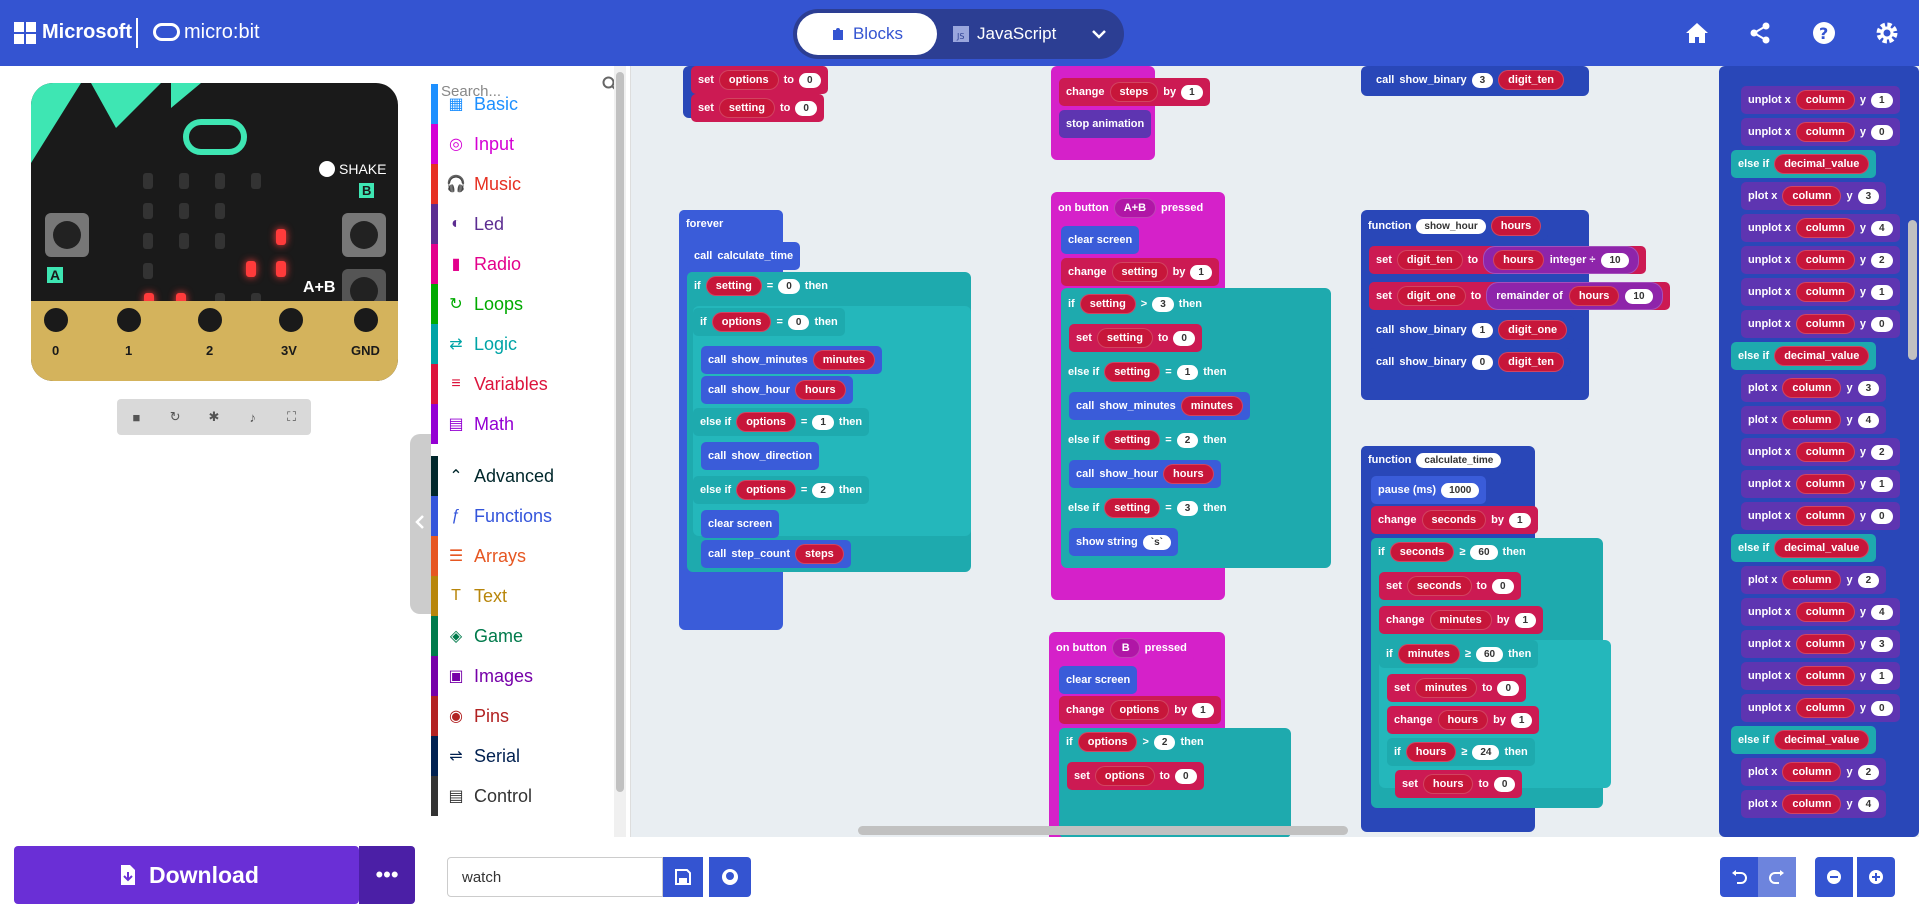  What do you see at coordinates (1887, 33) in the screenshot?
I see `settings-icon` at bounding box center [1887, 33].